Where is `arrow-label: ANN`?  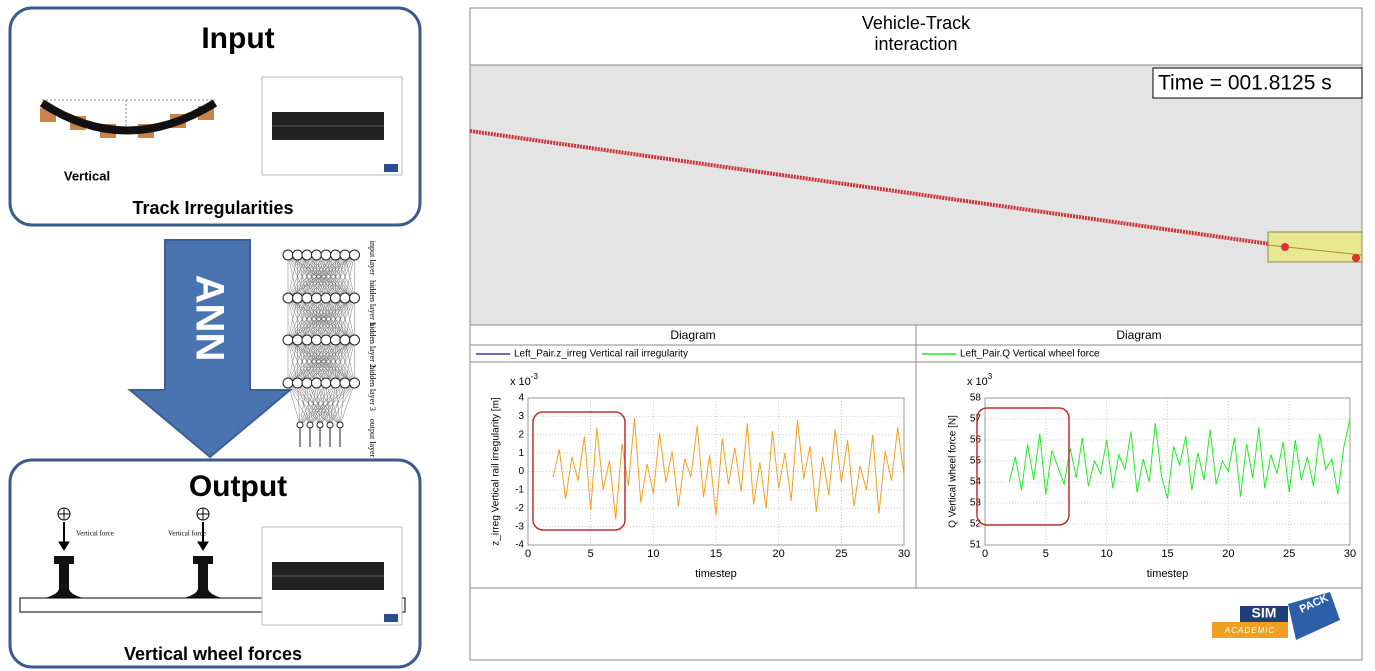
arrow-label: ANN is located at coordinates (209, 318).